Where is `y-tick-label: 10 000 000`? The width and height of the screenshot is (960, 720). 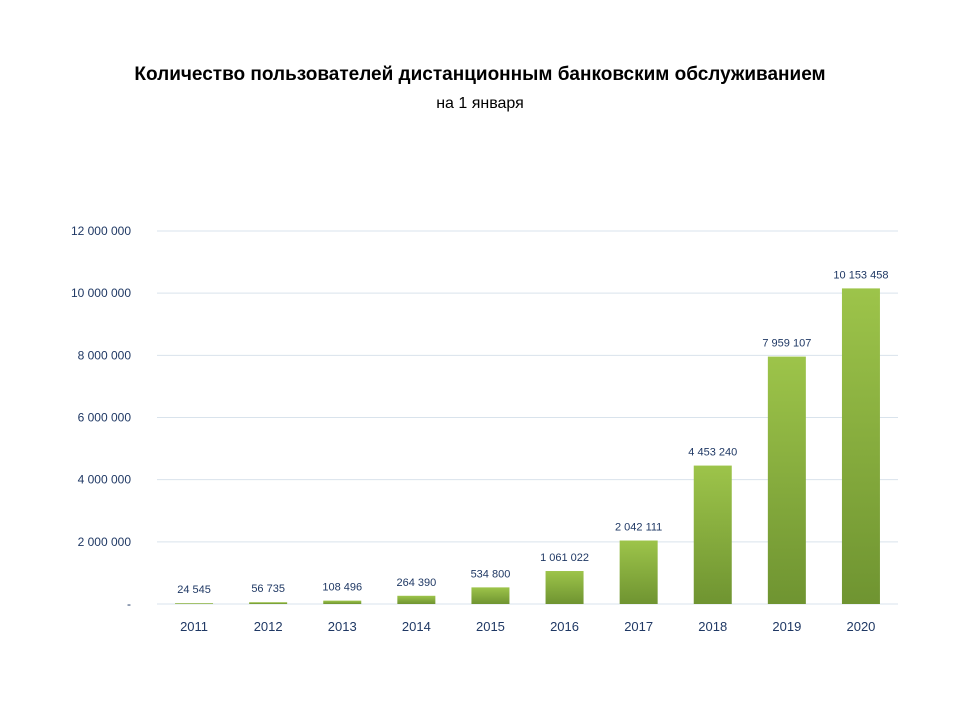 y-tick-label: 10 000 000 is located at coordinates (101, 293).